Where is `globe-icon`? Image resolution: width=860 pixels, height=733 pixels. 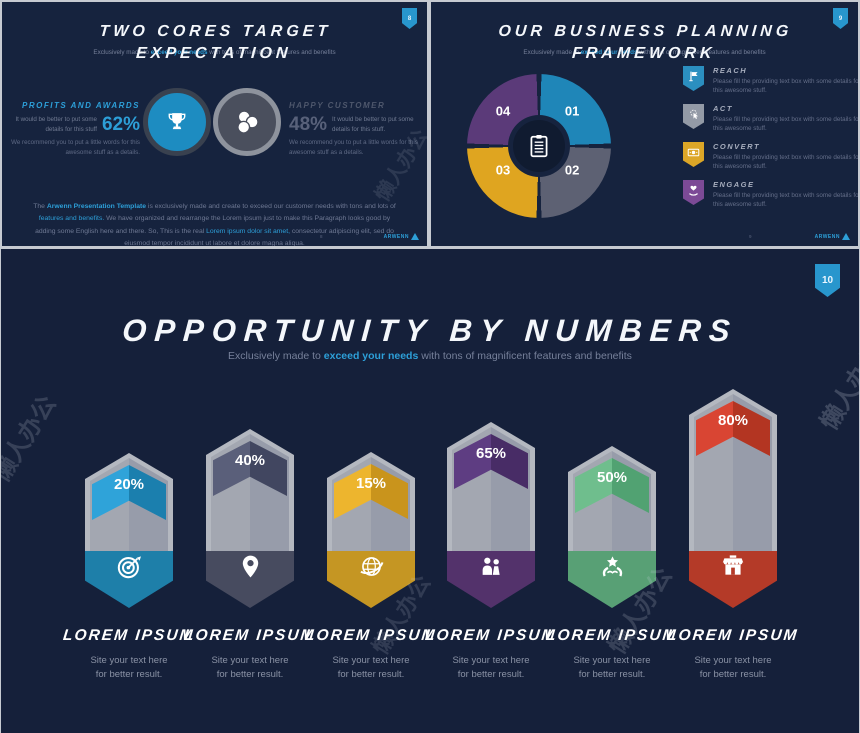 globe-icon is located at coordinates (371, 566).